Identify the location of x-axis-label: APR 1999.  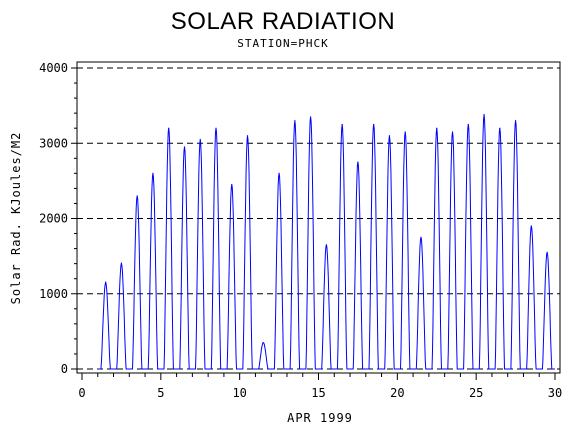
(320, 418).